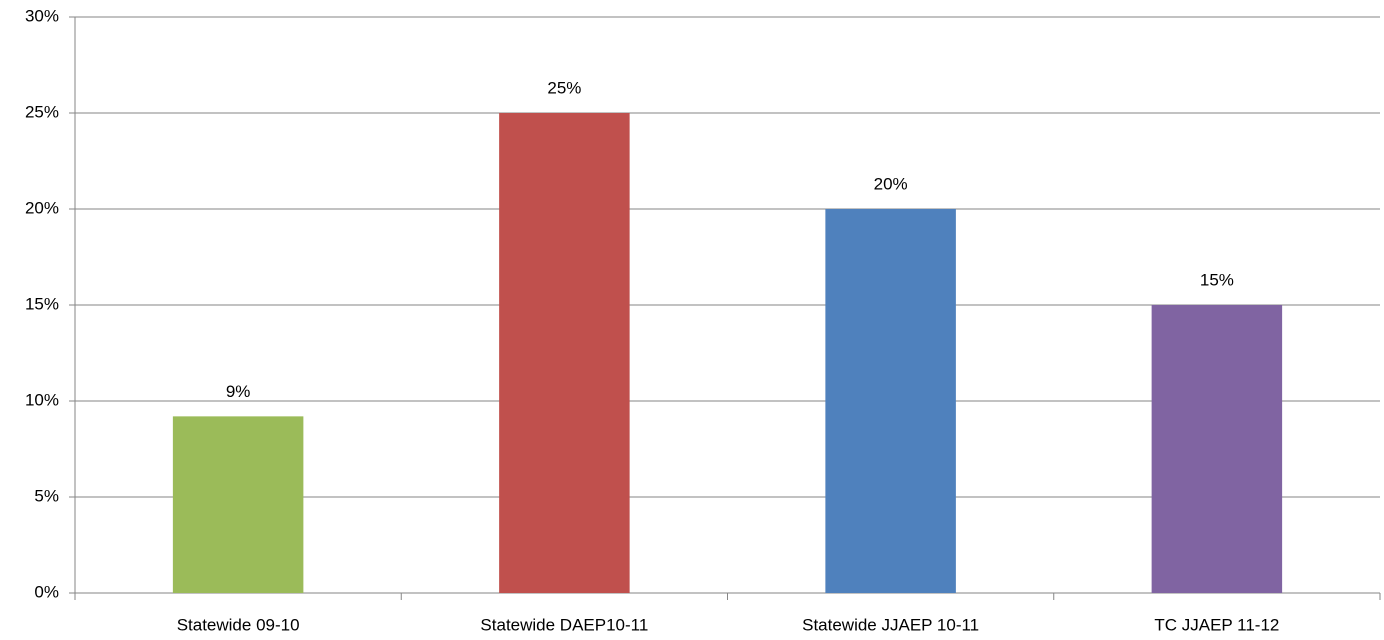 The width and height of the screenshot is (1384, 640). What do you see at coordinates (46, 495) in the screenshot?
I see `y-tick-label: 5%` at bounding box center [46, 495].